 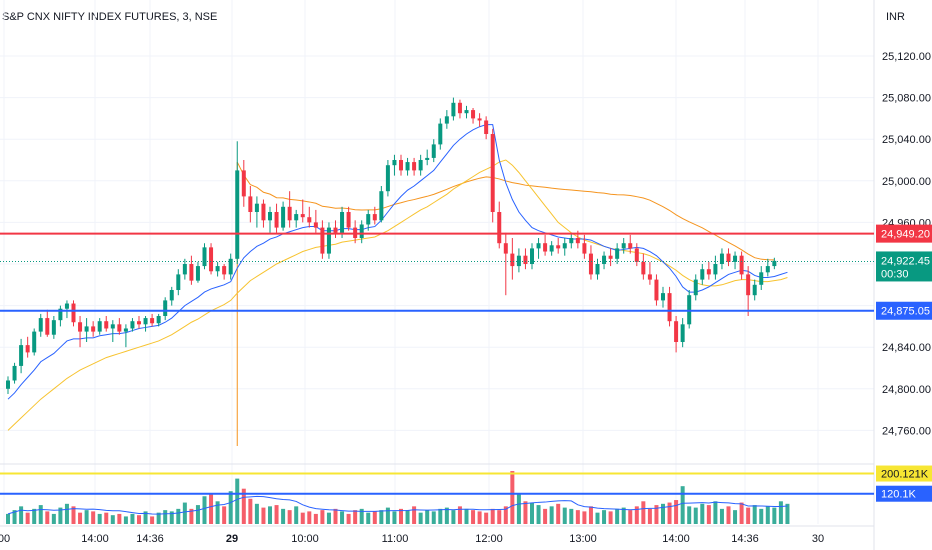 I want to click on x-tick-label: 13:00, so click(x=583, y=539).